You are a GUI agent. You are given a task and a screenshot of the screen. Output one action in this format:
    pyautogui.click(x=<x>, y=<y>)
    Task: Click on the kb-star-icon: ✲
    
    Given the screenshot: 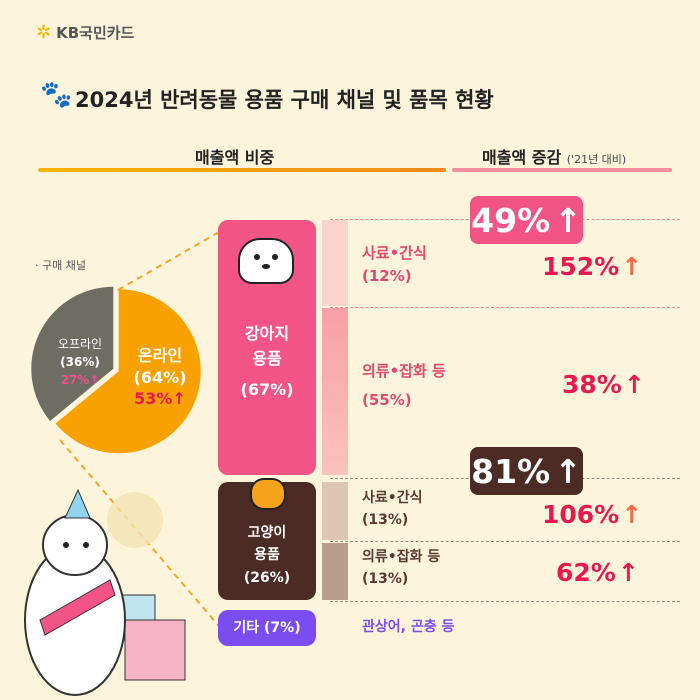 What is the action you would take?
    pyautogui.click(x=44, y=32)
    